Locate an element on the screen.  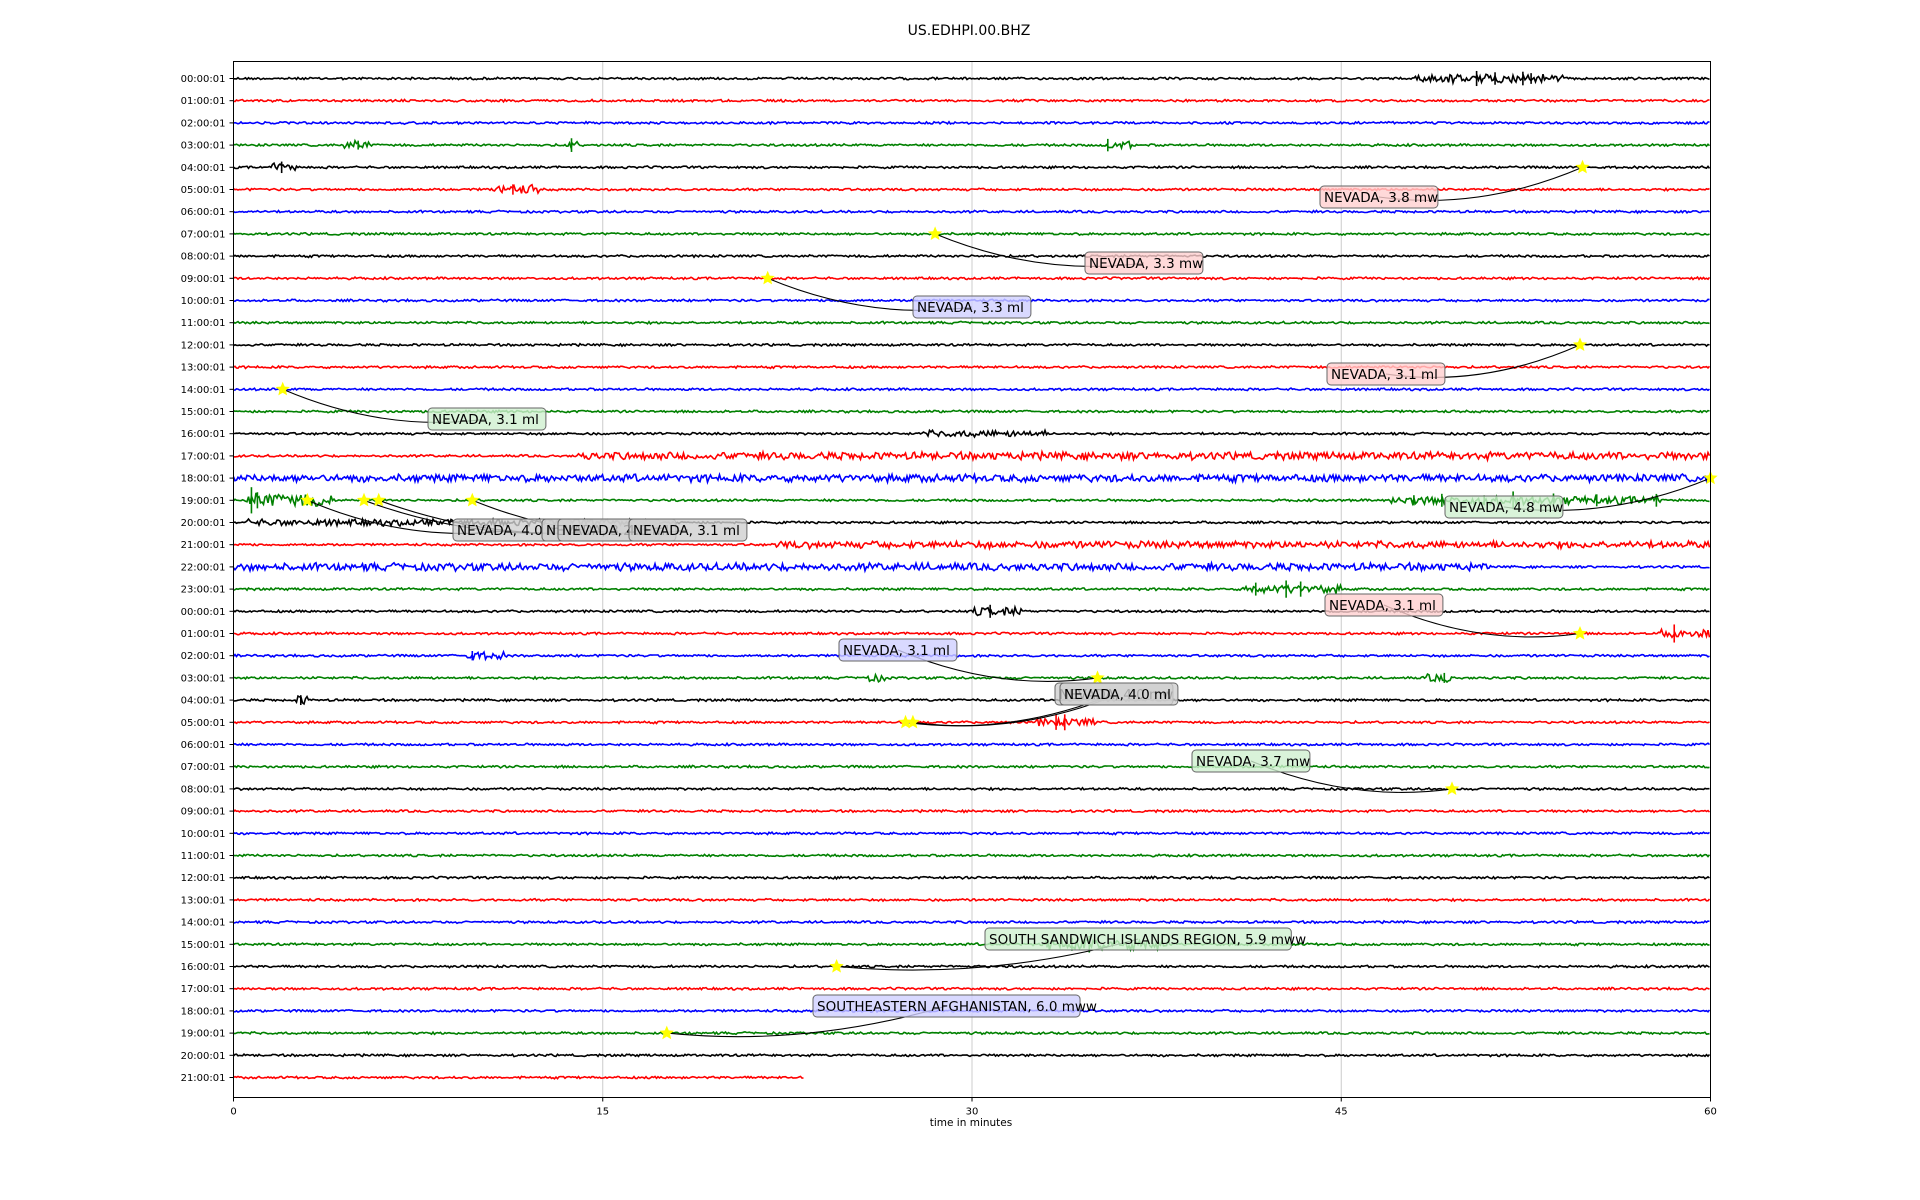
x-tick-label: 45 is located at coordinates (1341, 1112).